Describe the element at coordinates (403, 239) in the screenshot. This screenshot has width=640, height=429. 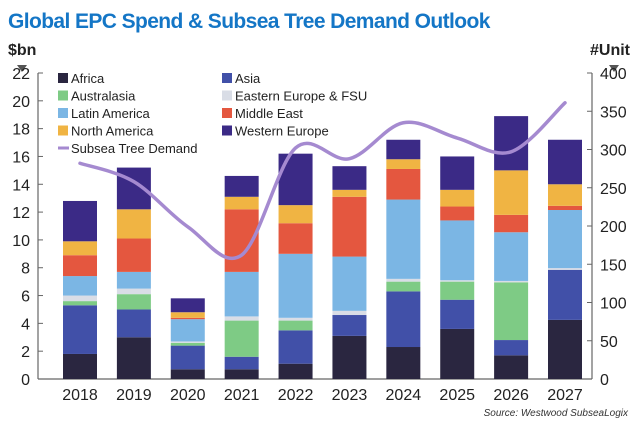
I see `bar-latin-america-2024` at that location.